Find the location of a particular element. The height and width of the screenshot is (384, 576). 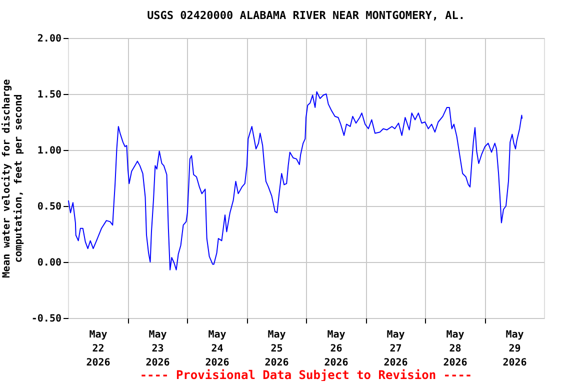

y-tick-label: 1.50 is located at coordinates (49, 95).